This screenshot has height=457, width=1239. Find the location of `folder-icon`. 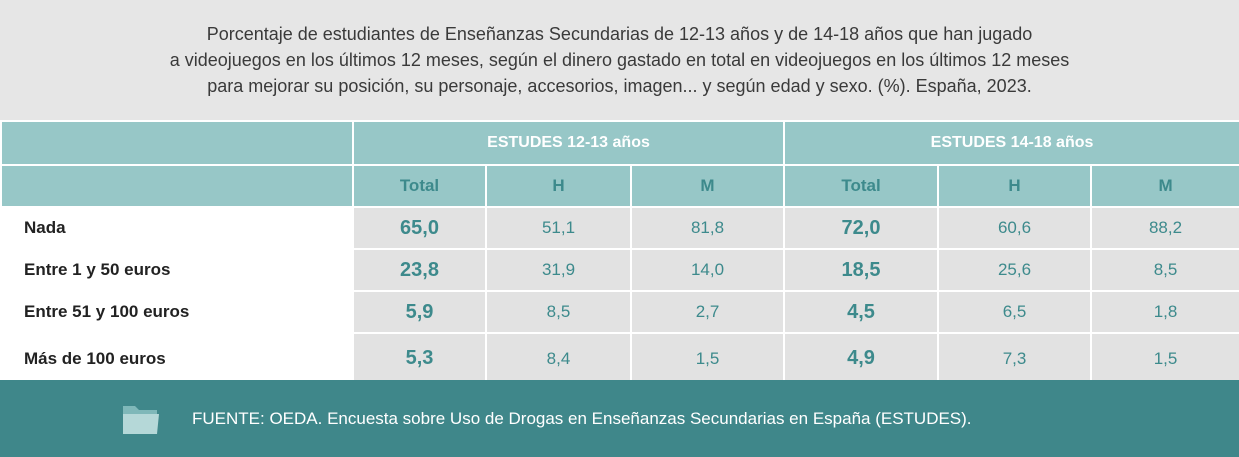

folder-icon is located at coordinates (141, 420).